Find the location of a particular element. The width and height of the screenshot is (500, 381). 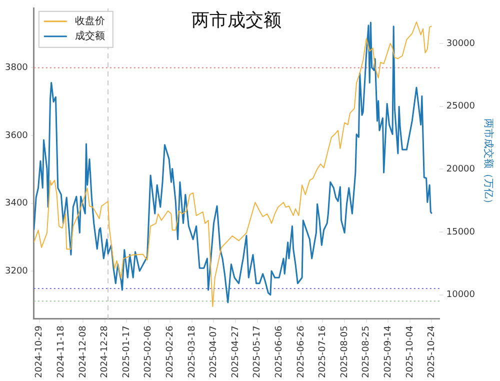

y2-tick-label: 10000 is located at coordinates (461, 295).